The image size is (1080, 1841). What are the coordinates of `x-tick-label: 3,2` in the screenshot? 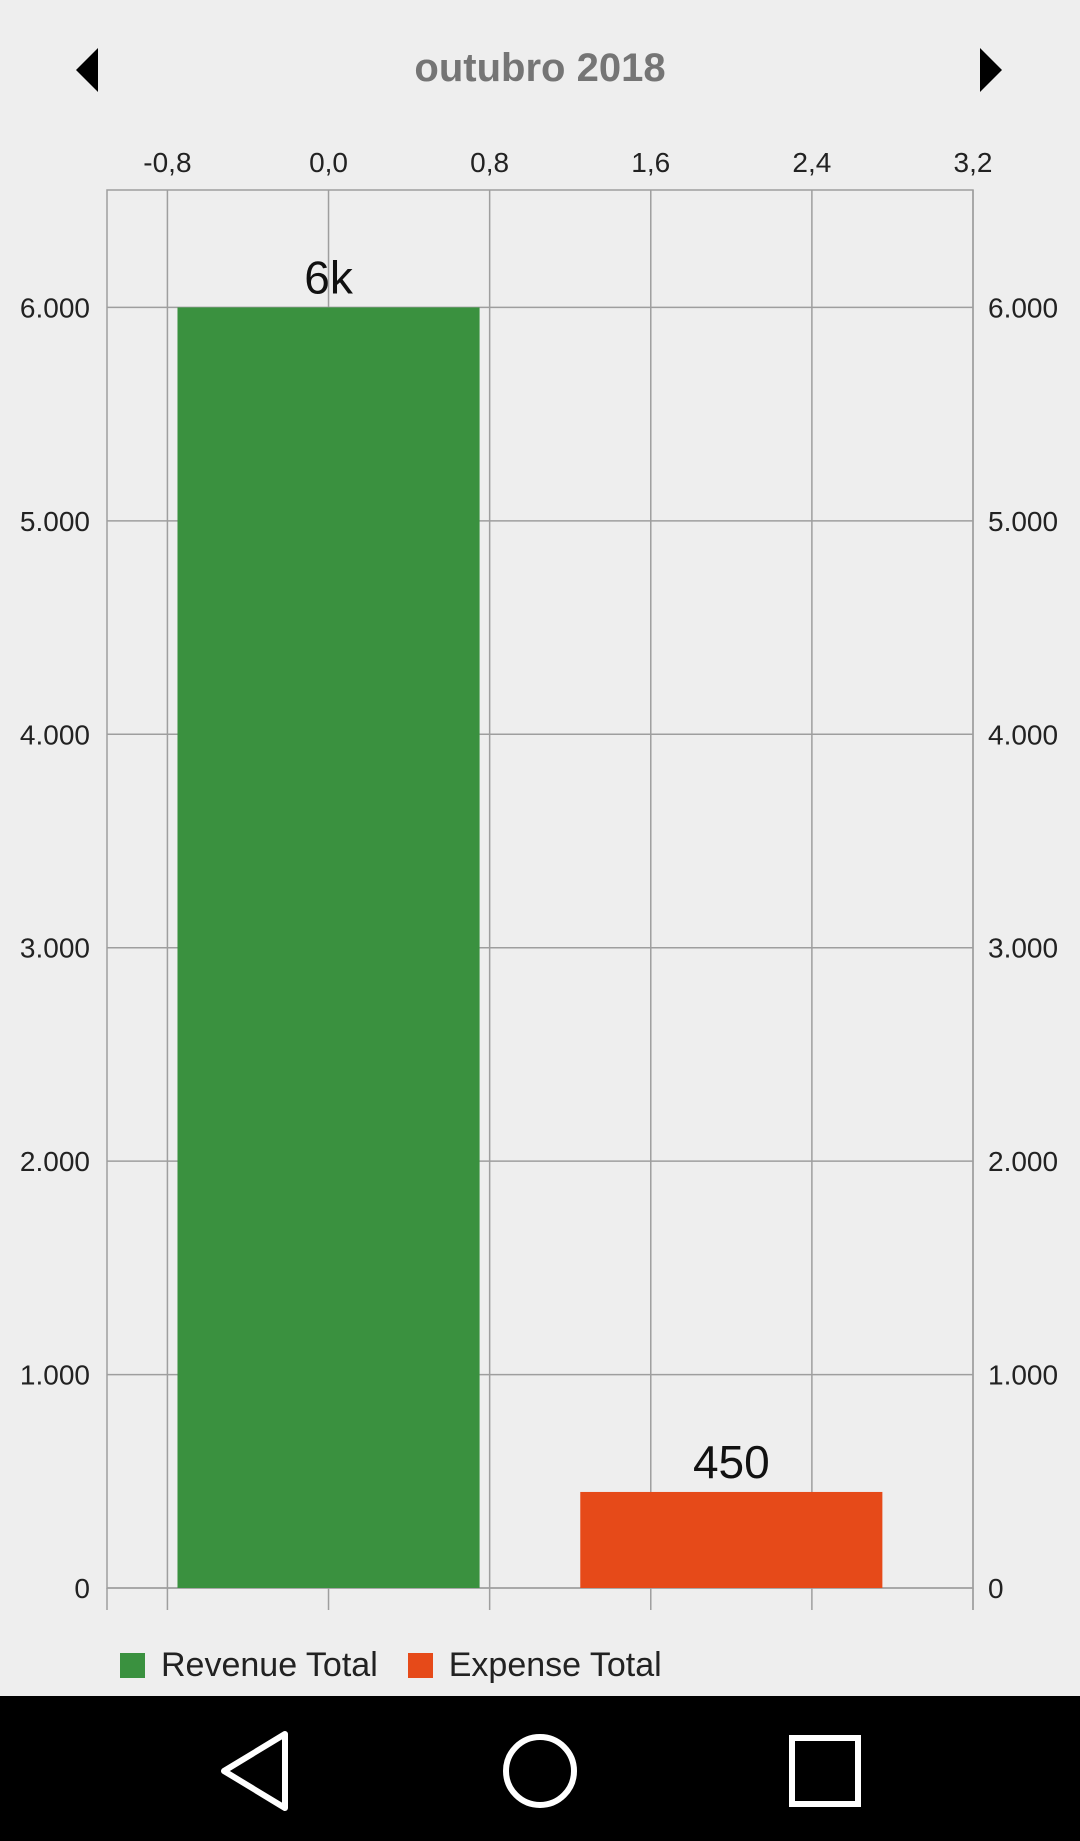 It's located at (973, 162).